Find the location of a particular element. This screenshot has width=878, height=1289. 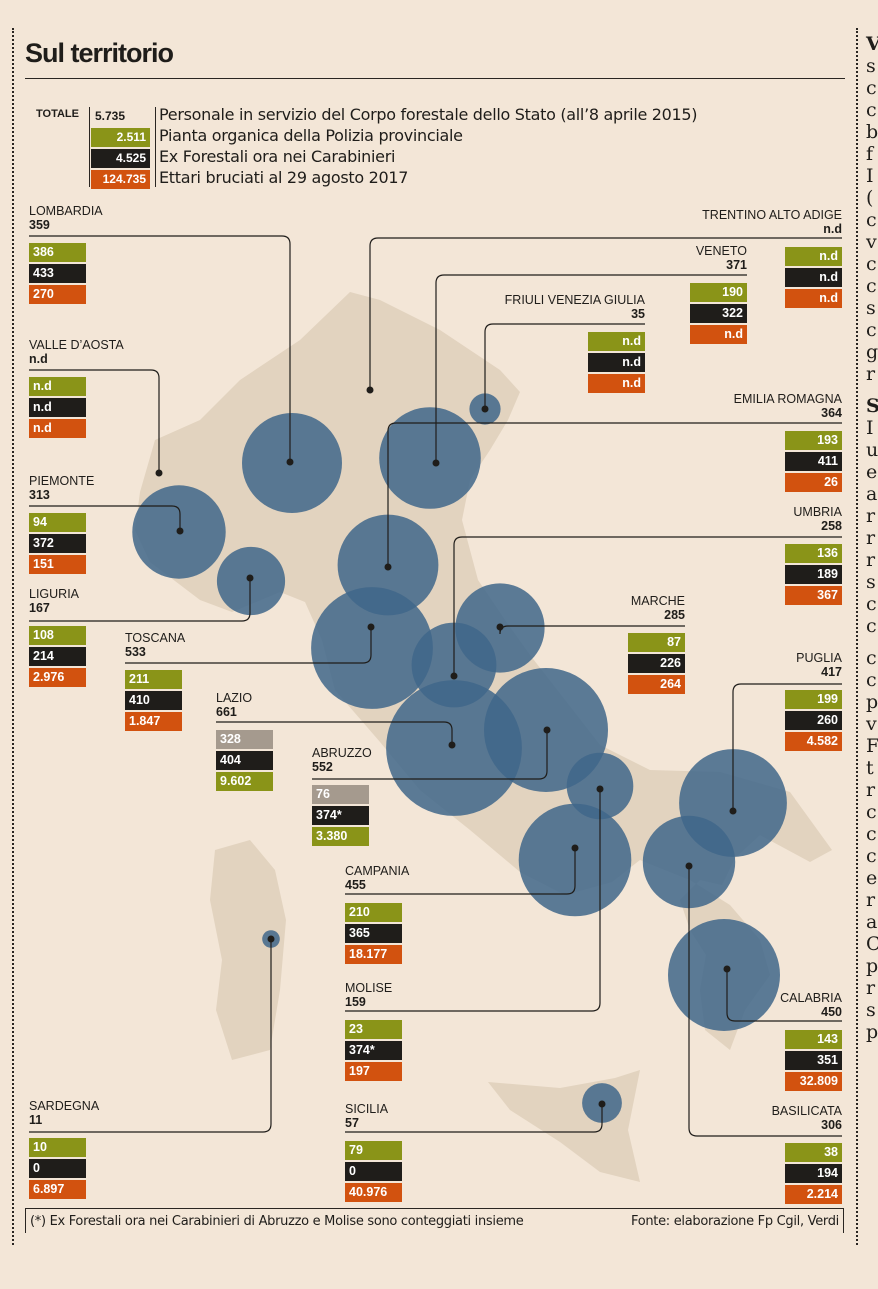

region-calabria: CALABRIA 450 143 351 32.809 is located at coordinates (811, 1042).